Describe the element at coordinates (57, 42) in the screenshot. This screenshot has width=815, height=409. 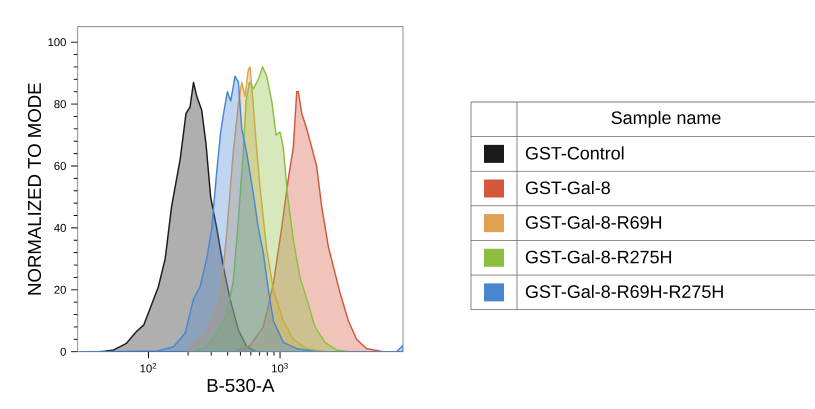
I see `y-tick-label: 100` at that location.